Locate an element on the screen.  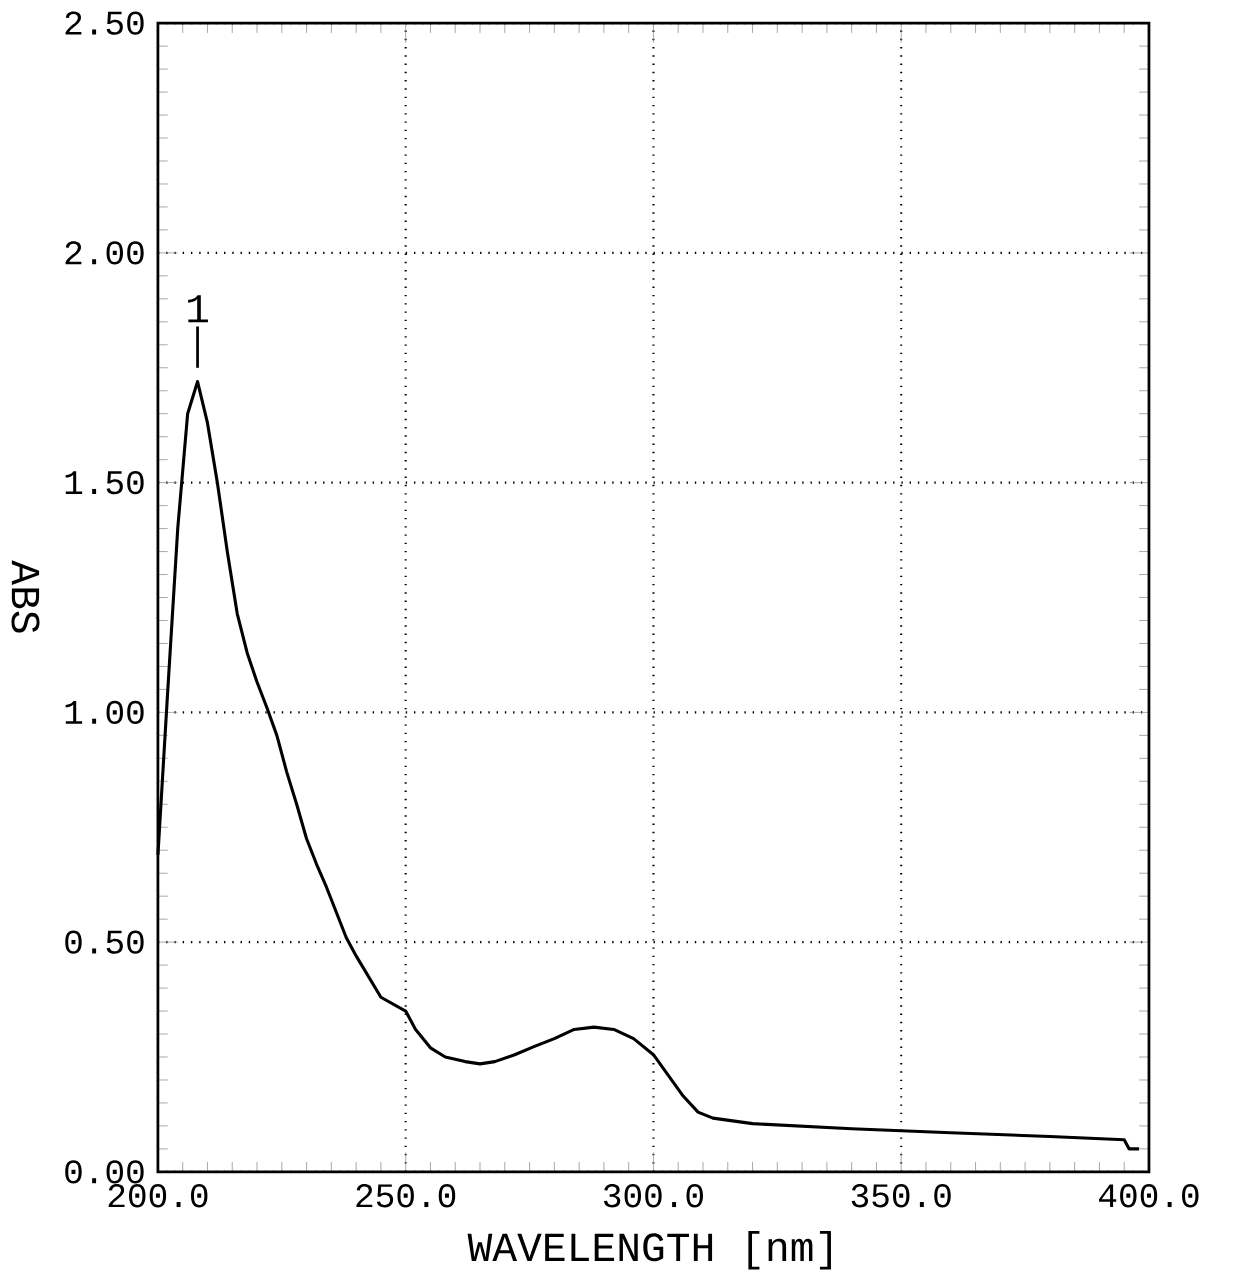
y-tick-label: 1.50 is located at coordinates (104, 482).